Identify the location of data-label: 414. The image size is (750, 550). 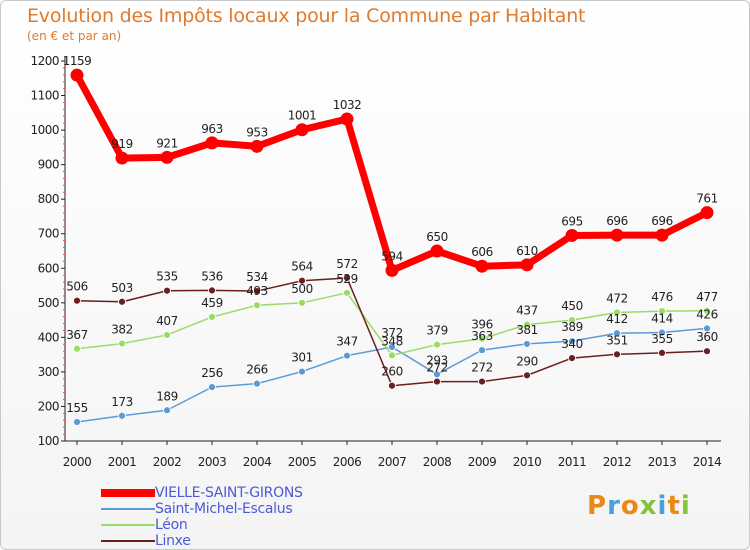
(661, 319).